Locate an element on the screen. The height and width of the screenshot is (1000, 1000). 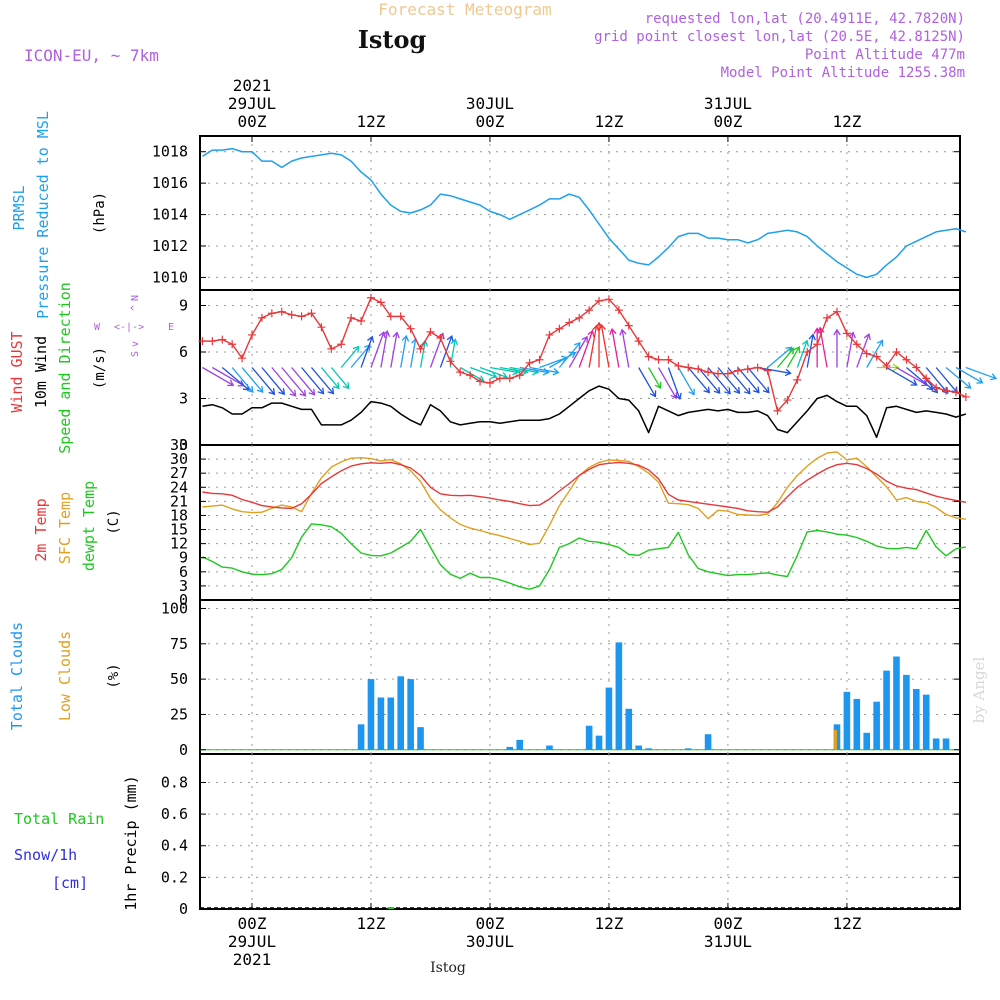
y-tick-label: 3 is located at coordinates (183, 399).